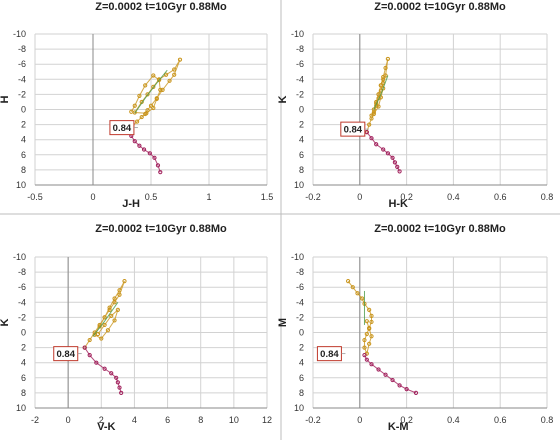 The height and width of the screenshot is (440, 560). What do you see at coordinates (35, 197) in the screenshot?
I see `x-tick-label: -0.5` at bounding box center [35, 197].